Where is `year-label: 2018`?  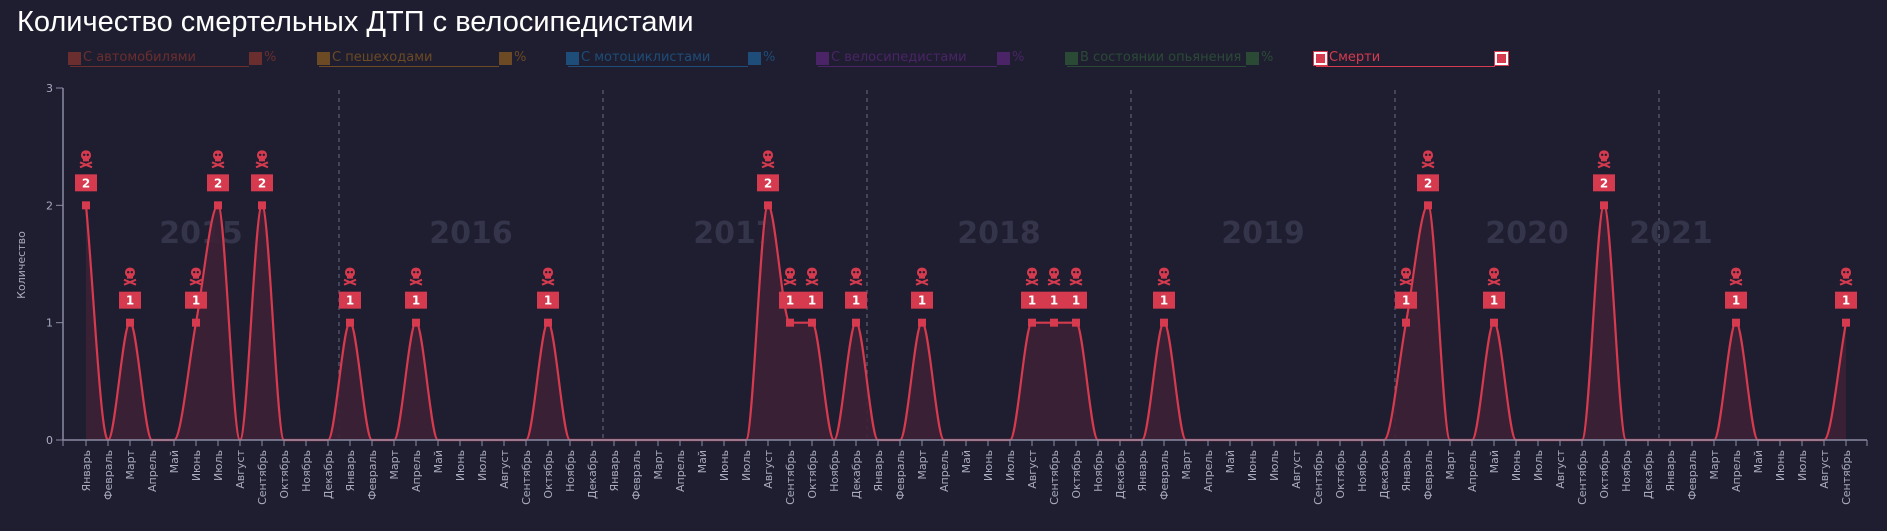
year-label: 2018 is located at coordinates (999, 233).